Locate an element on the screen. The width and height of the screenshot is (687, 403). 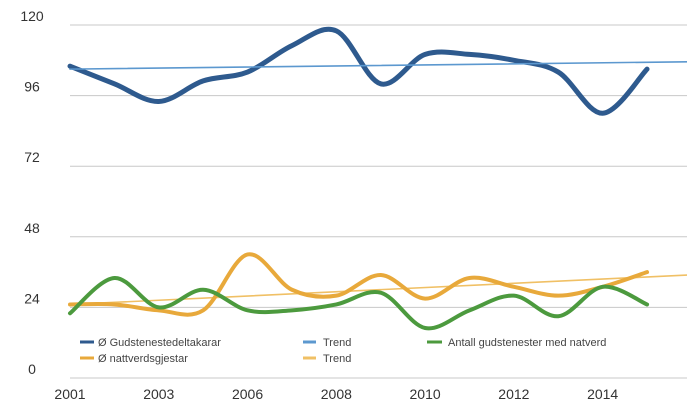
legend-label-trend-blue: Trend is located at coordinates (337, 343).